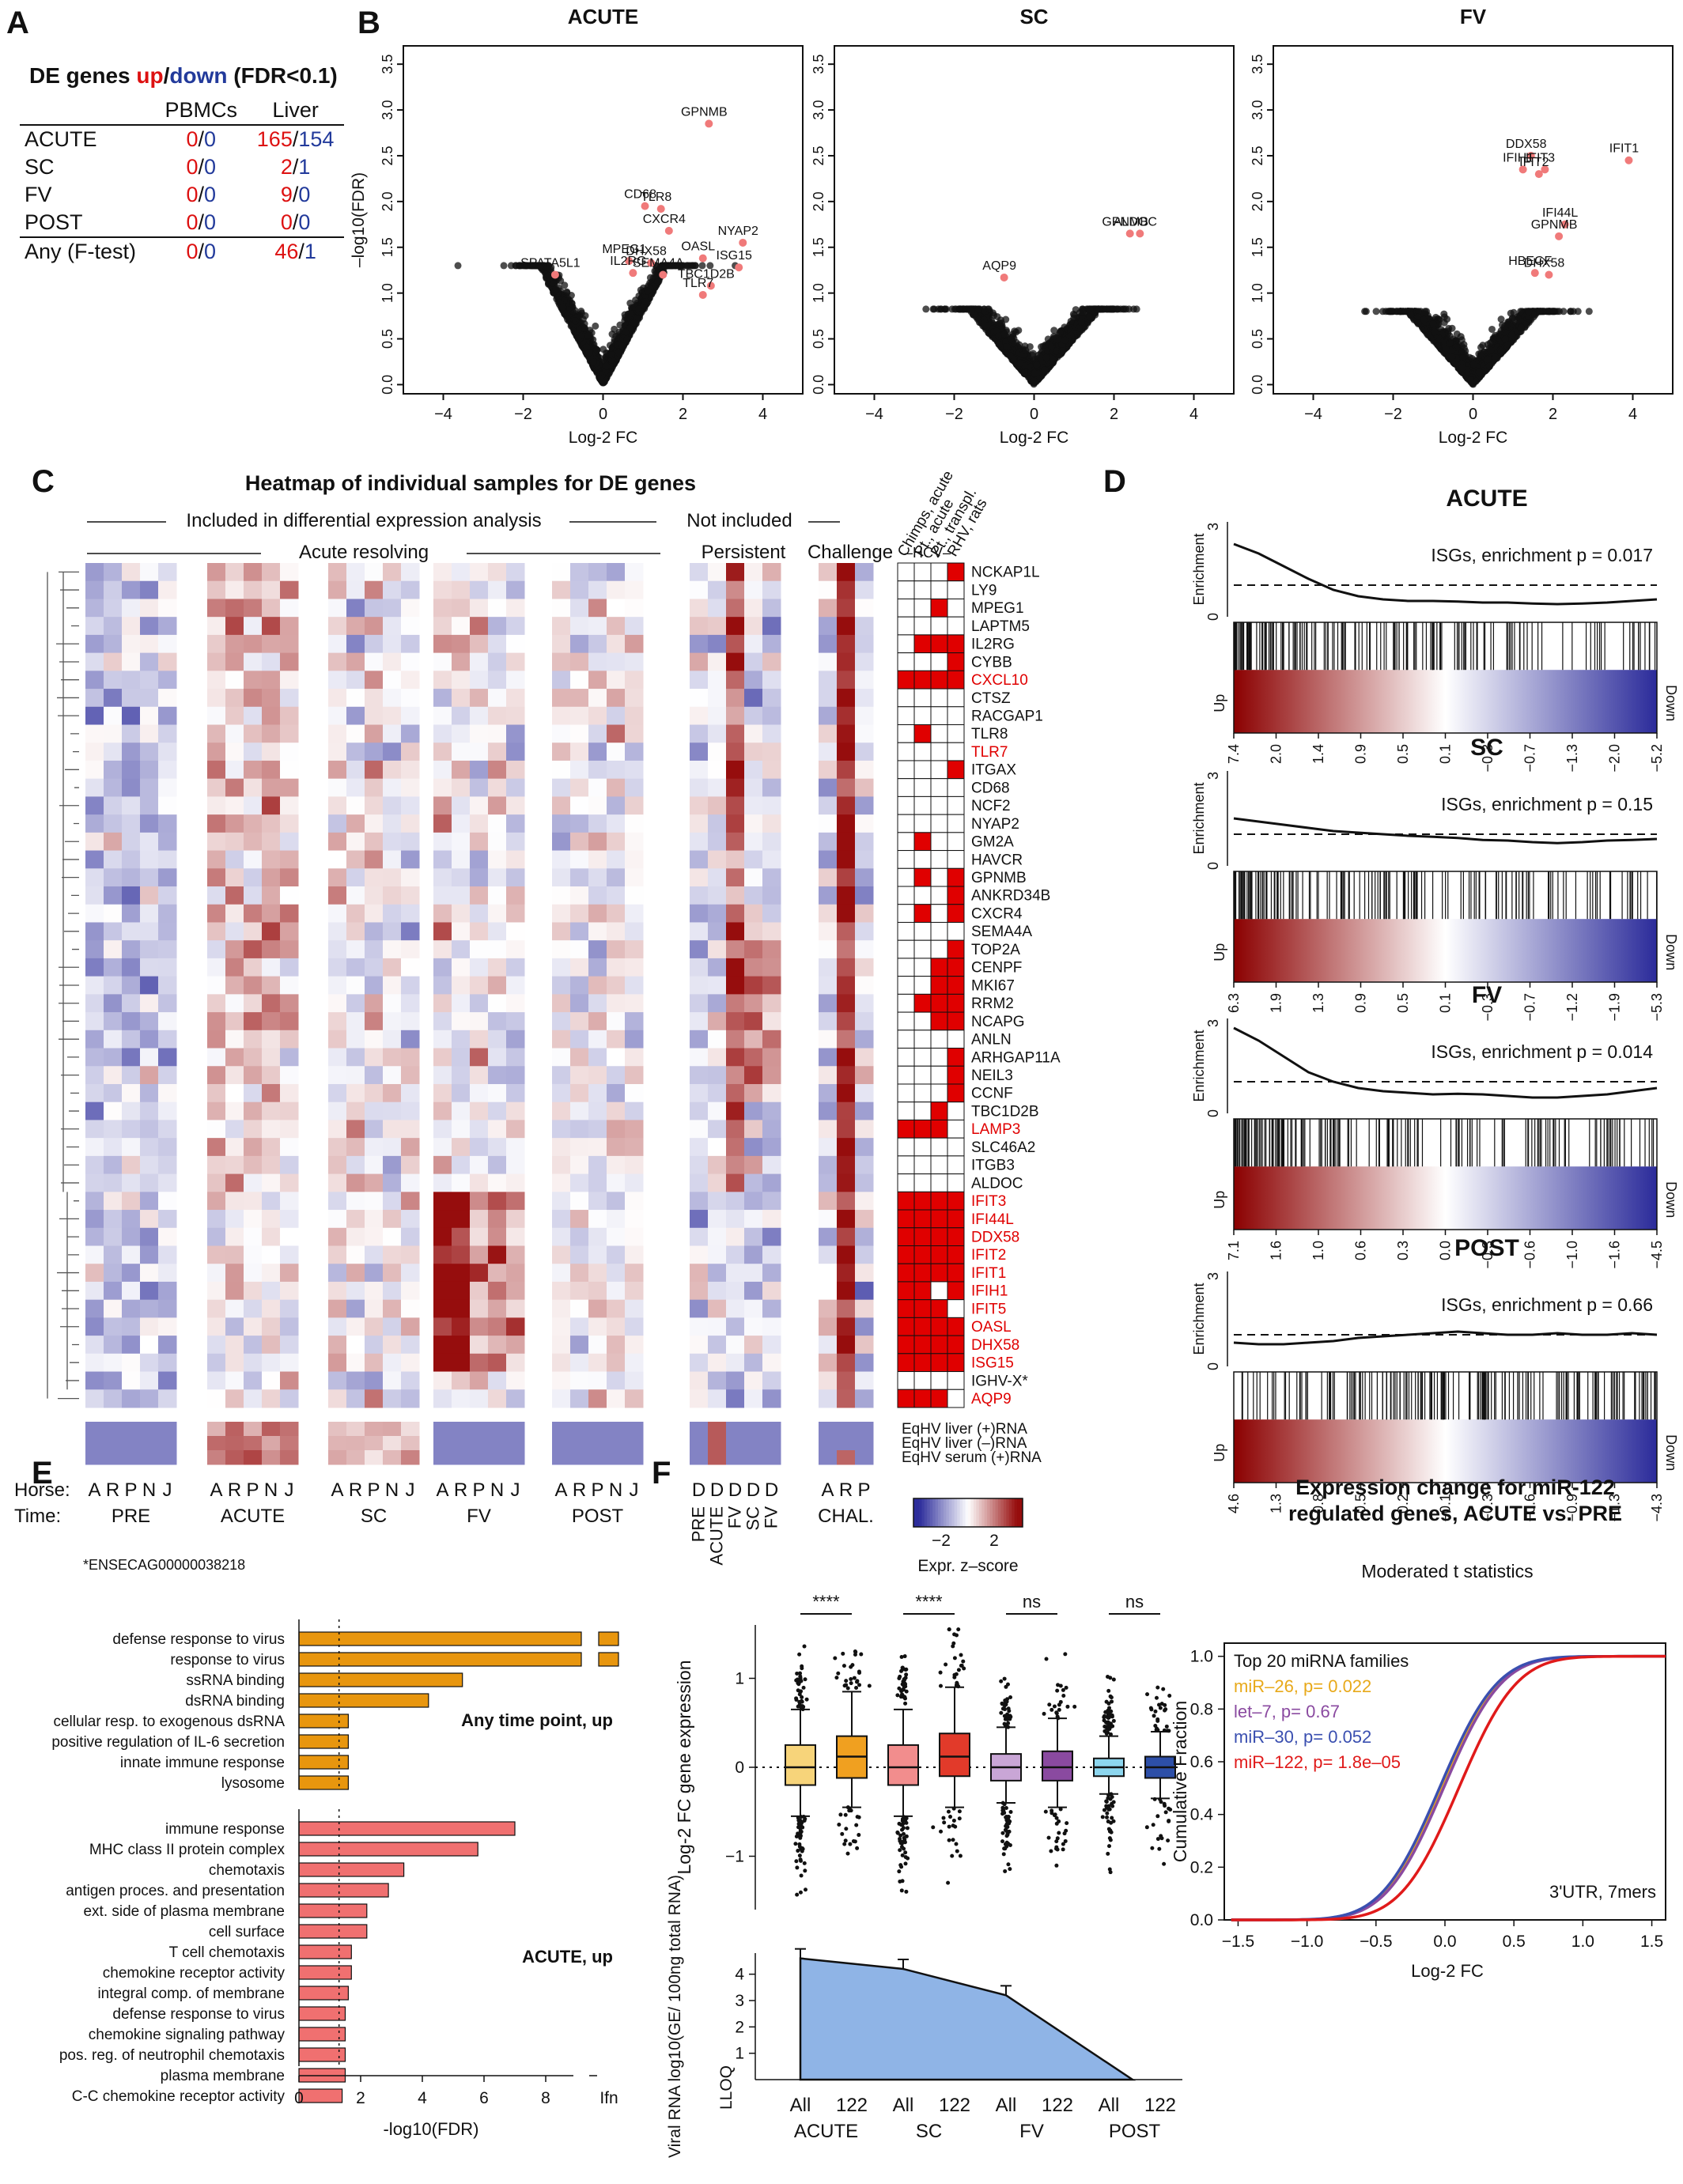 This screenshot has width=1683, height=2184. Describe the element at coordinates (1313, 414) in the screenshot. I see `x-tick-label: −4` at that location.